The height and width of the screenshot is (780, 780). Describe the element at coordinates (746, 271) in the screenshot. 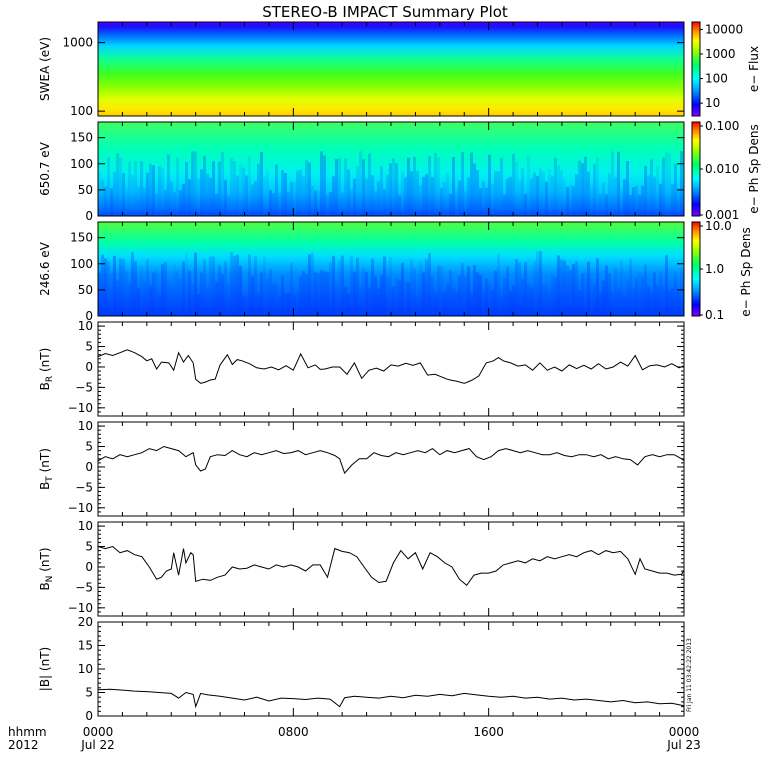

I see `pad246-colorbar-label: e− Ph Sp Dens` at that location.